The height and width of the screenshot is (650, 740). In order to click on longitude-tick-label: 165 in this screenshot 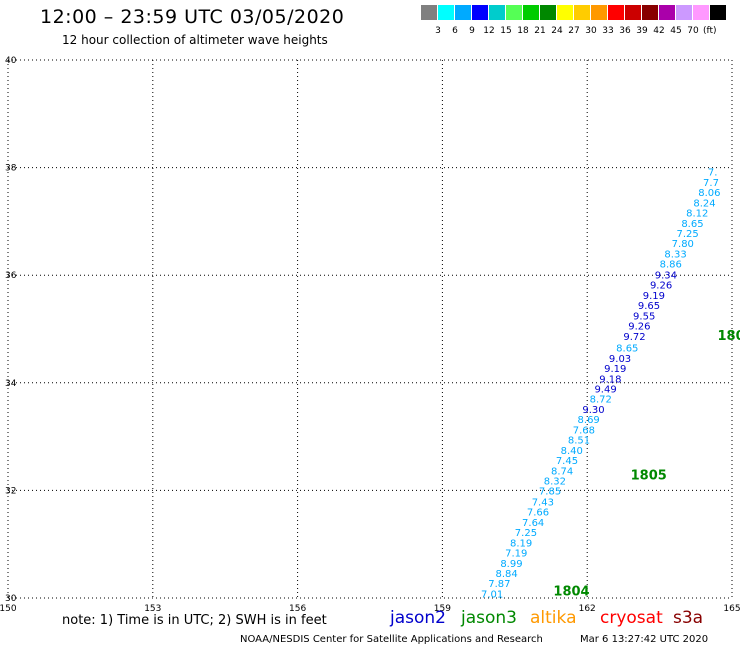, I will do `click(731, 609)`.